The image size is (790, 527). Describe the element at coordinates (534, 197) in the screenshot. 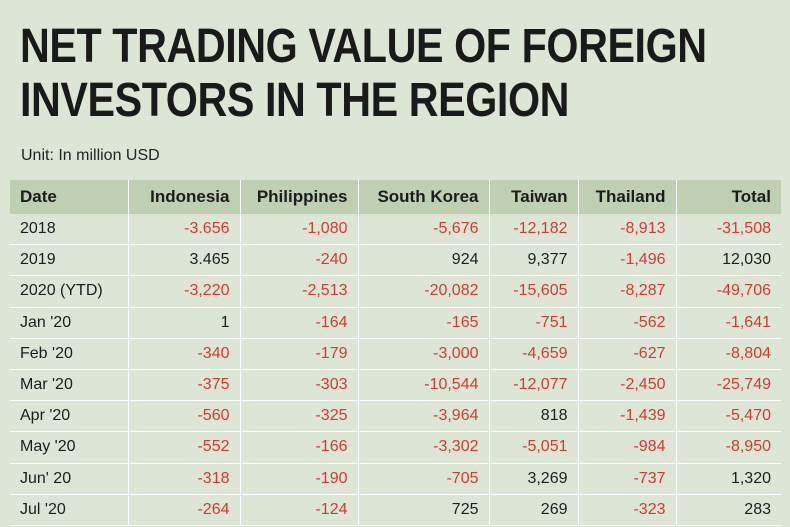

I see `column-header-taiwan: Taiwan` at that location.